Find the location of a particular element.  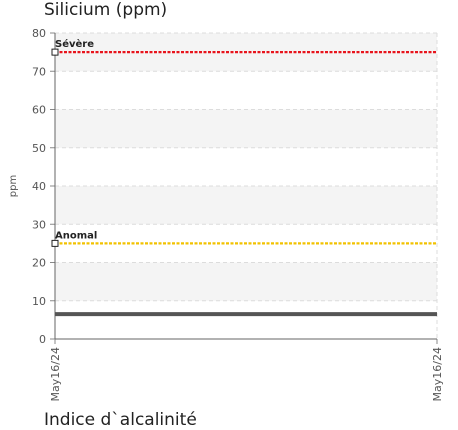

next-chart-title: Indice d`alcalinité is located at coordinates (120, 420).